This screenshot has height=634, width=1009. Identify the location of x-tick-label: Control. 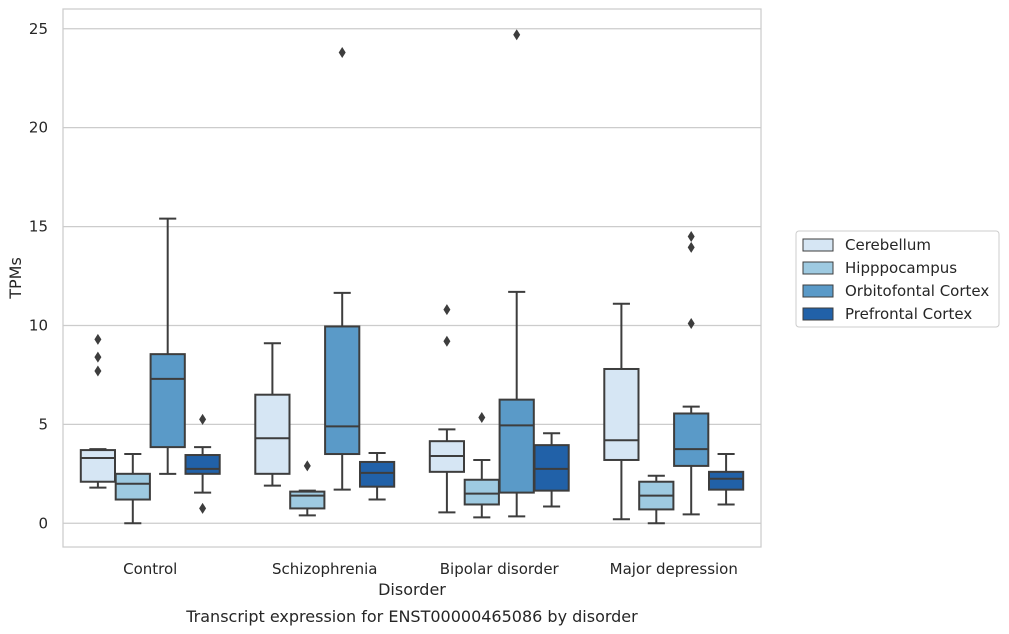
(150, 569).